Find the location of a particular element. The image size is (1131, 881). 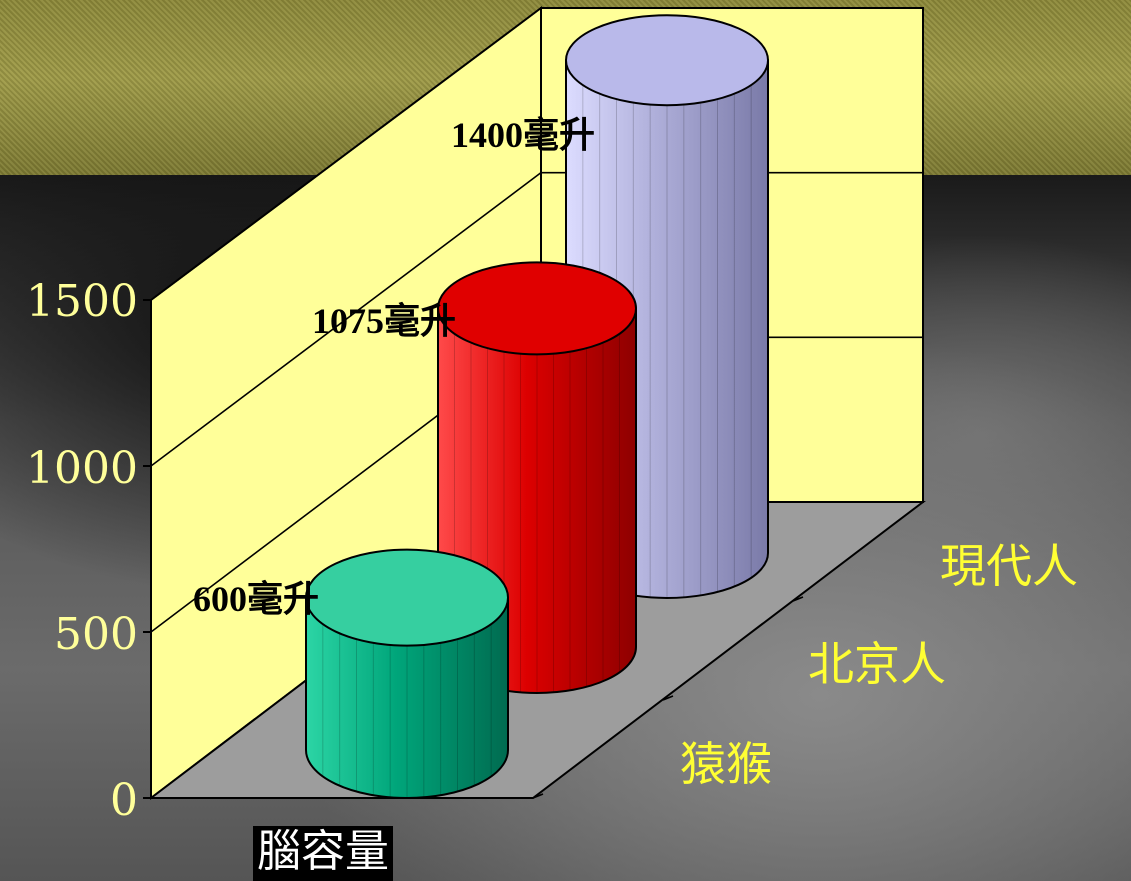

y-tick-label-500: 500 is located at coordinates (96, 634).